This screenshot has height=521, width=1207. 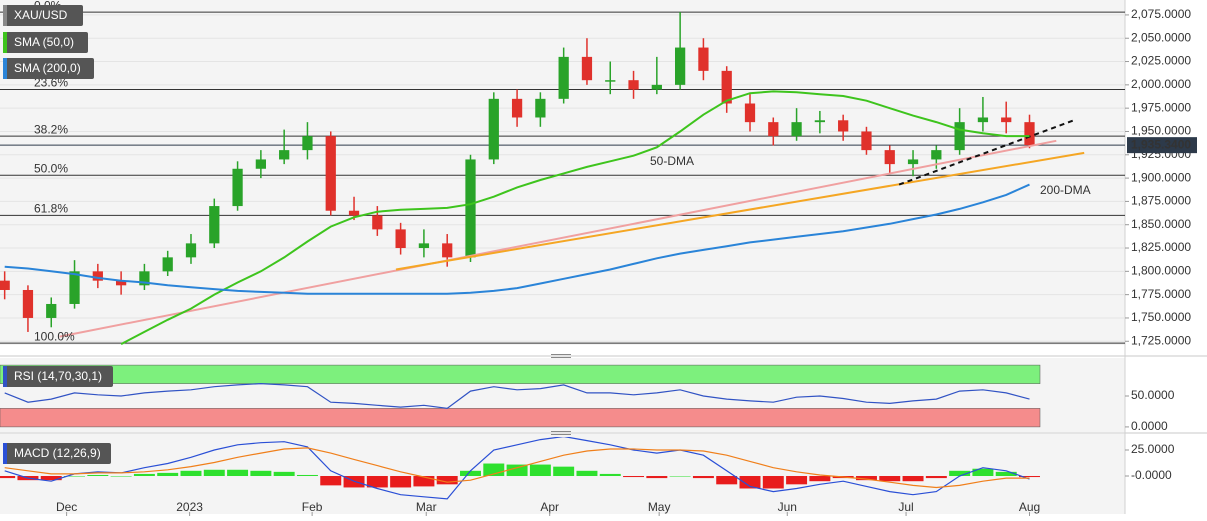 I want to click on macd-plot, so click(x=520, y=468).